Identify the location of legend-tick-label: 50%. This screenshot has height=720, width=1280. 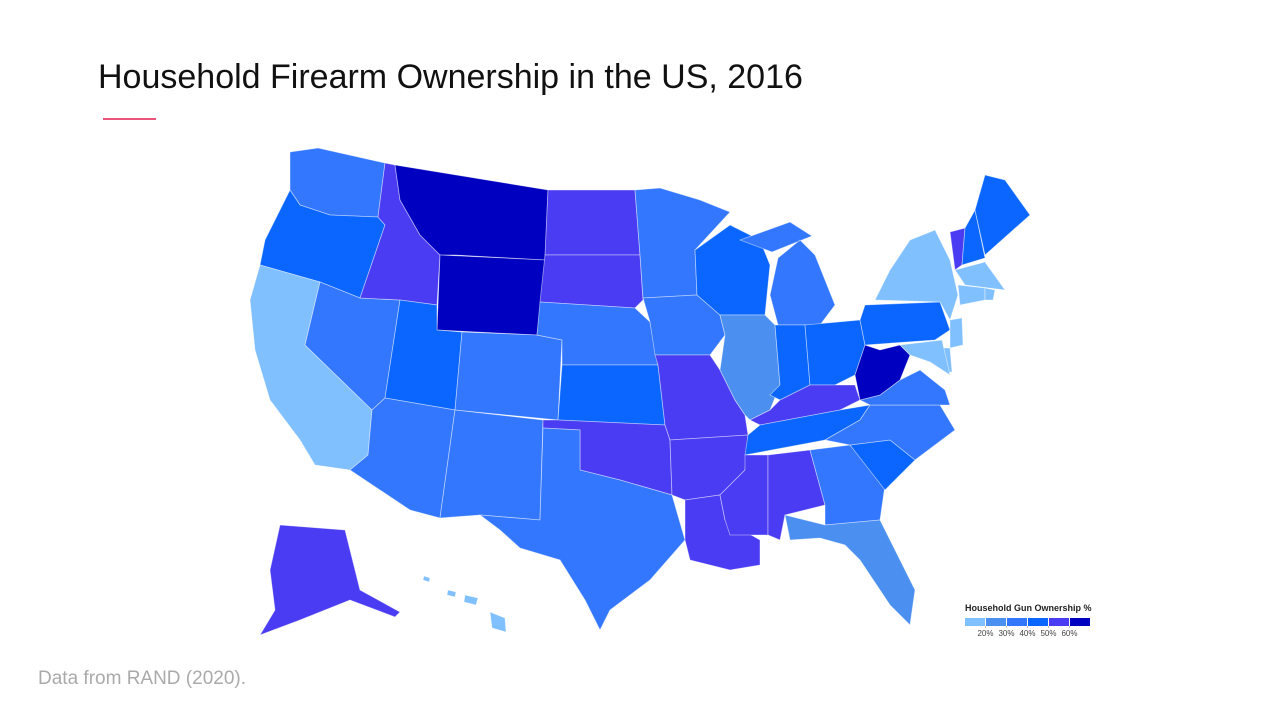
(1048, 633).